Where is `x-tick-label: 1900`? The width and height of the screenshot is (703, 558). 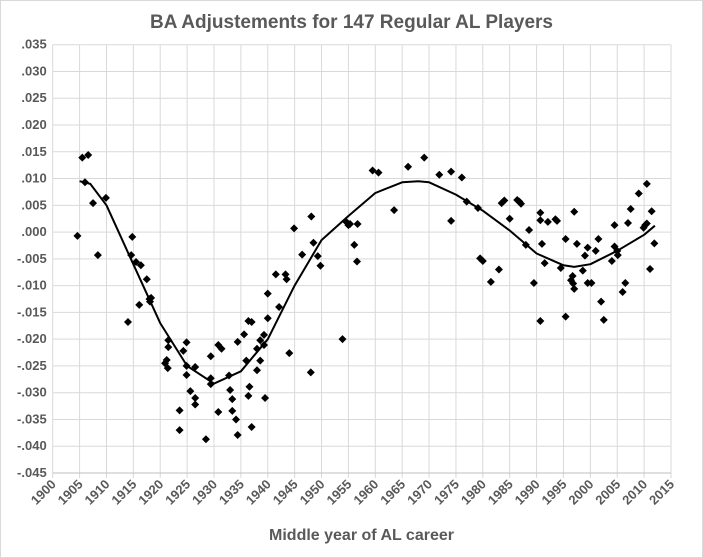 x-tick-label: 1900 is located at coordinates (43, 492).